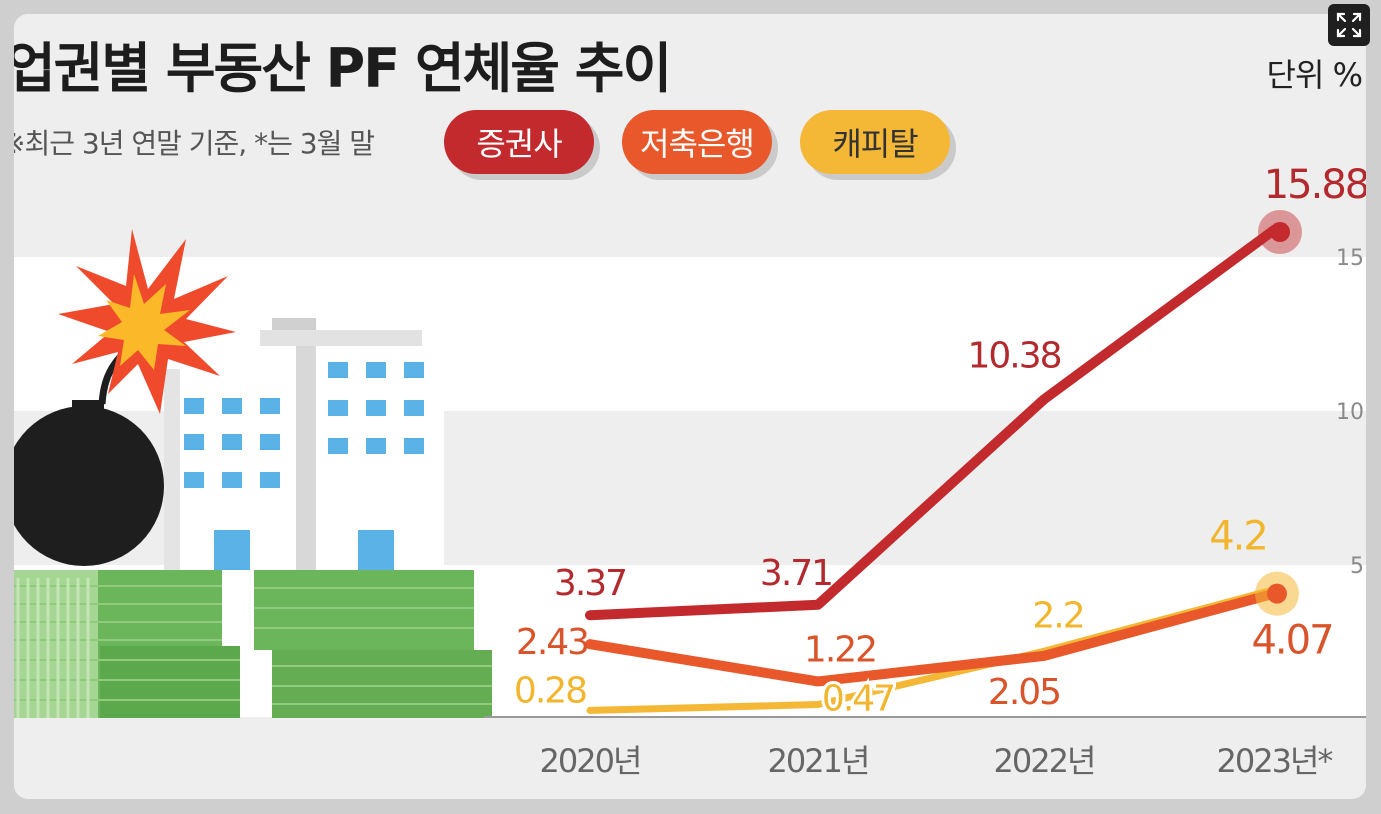 This screenshot has height=814, width=1381. Describe the element at coordinates (1013, 355) in the screenshot. I see `data-label-securities: 10.38` at that location.